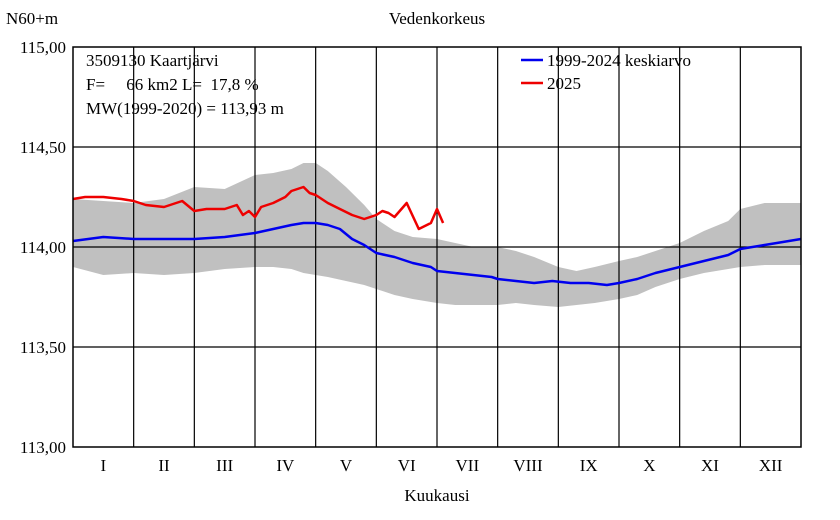  What do you see at coordinates (152, 60) in the screenshot?
I see `station-name: 3509130 Kaartjärvi` at bounding box center [152, 60].